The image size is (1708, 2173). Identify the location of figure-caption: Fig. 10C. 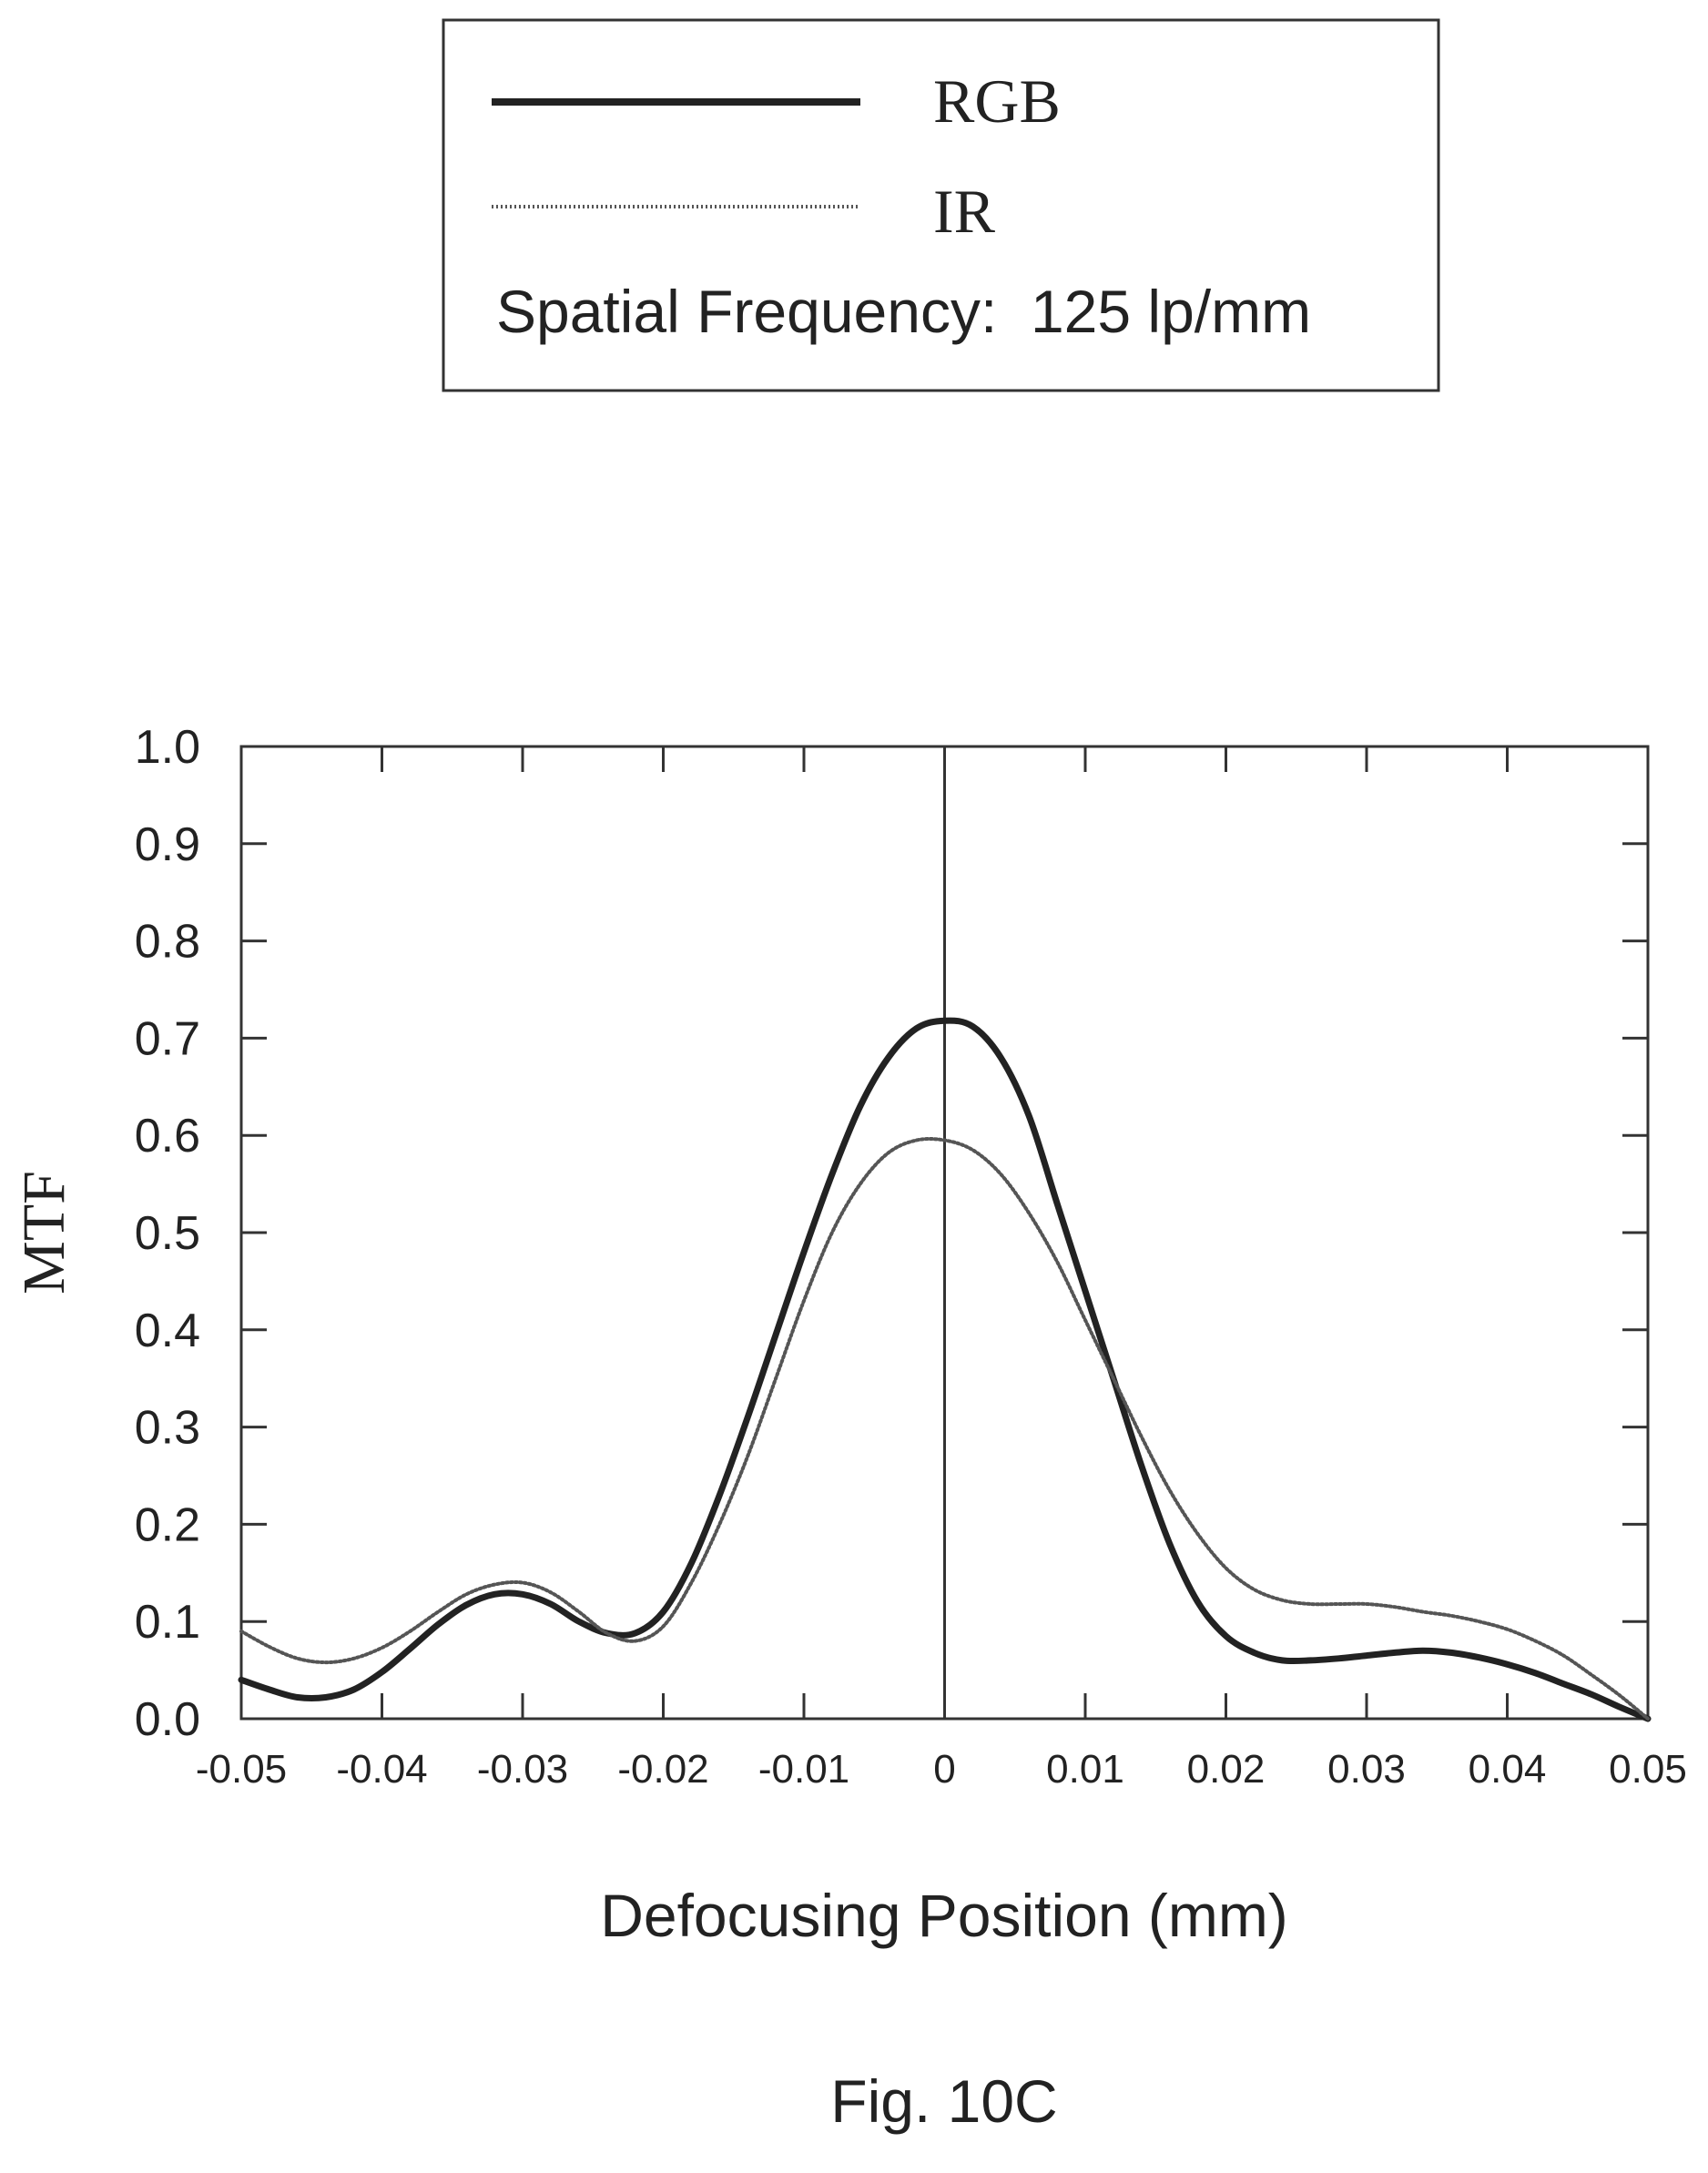
(943, 2101).